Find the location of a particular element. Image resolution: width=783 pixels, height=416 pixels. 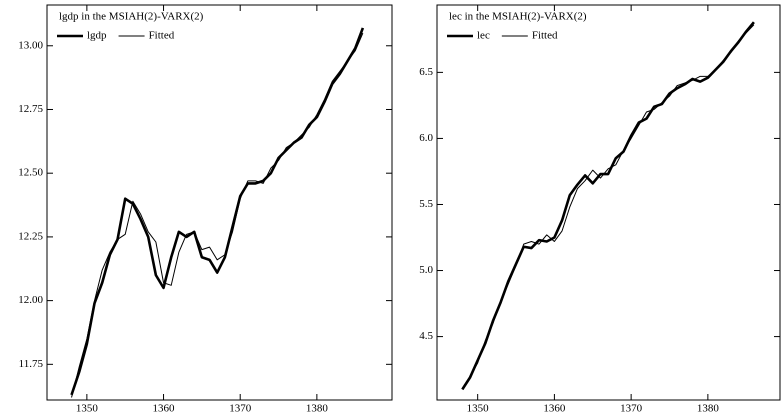

legend-label: lec is located at coordinates (483, 36).